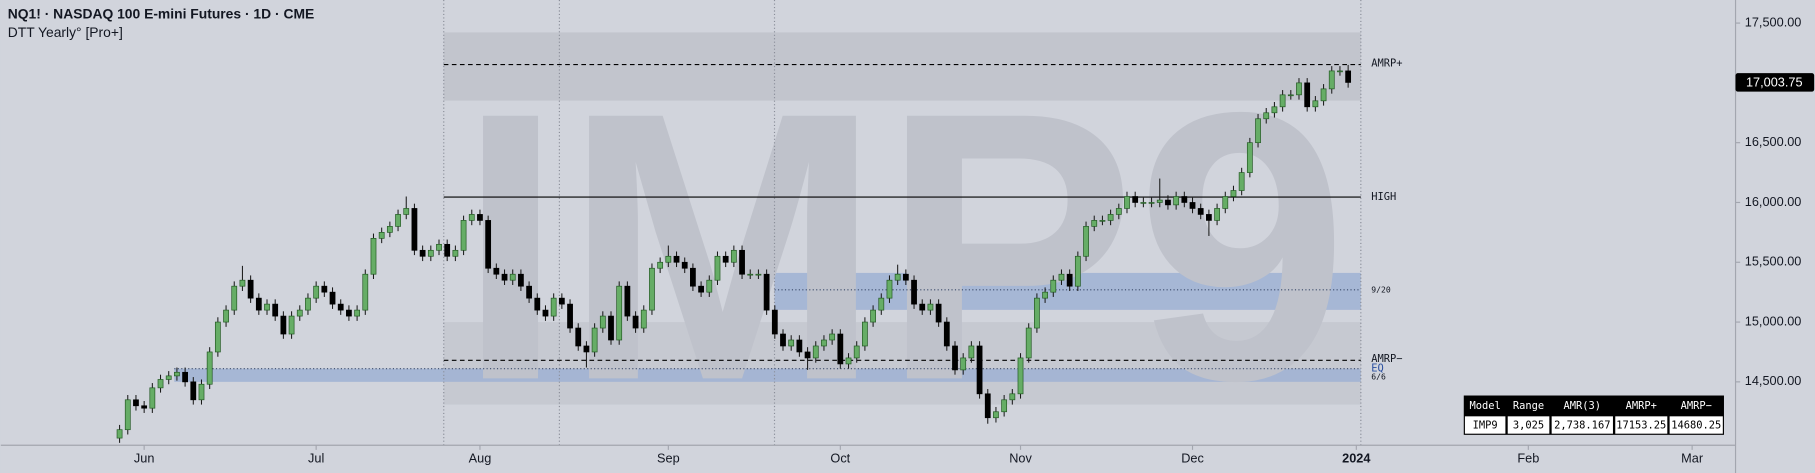  Describe the element at coordinates (1696, 406) in the screenshot. I see `table-header: AMRP−` at that location.